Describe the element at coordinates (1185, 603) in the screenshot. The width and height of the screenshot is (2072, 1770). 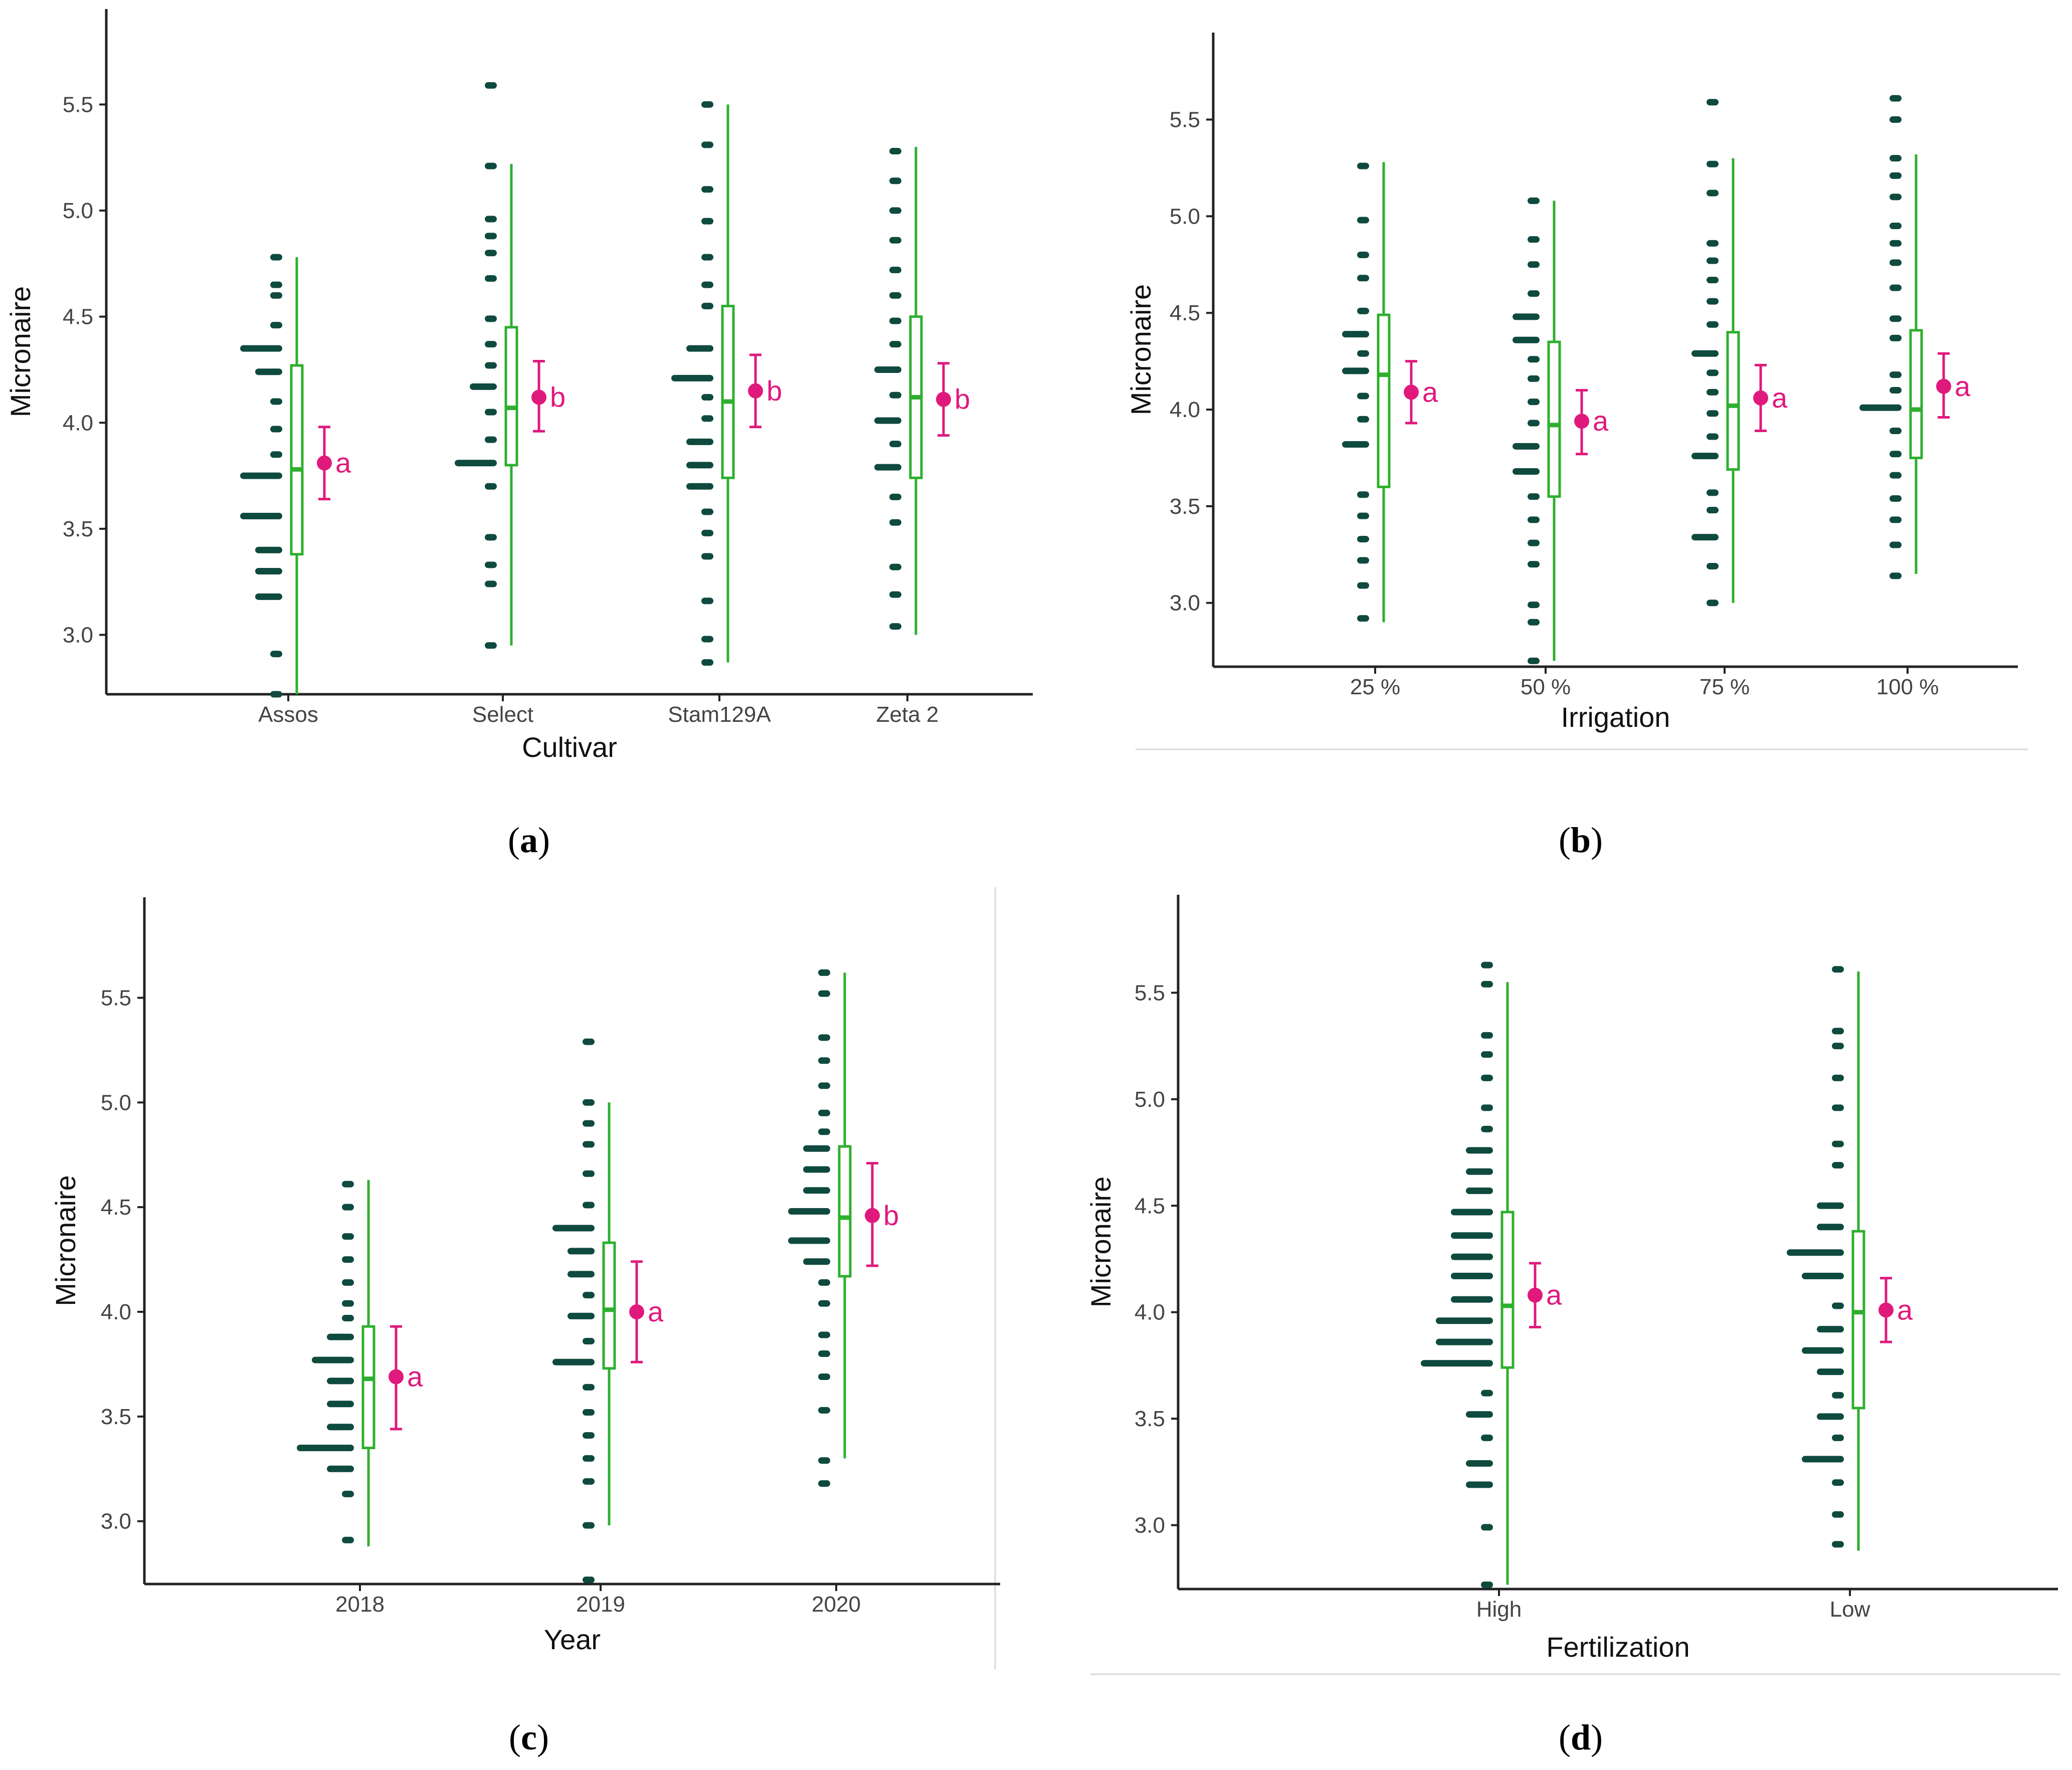
I see `y-tick-label-b-0: 3.0` at that location.